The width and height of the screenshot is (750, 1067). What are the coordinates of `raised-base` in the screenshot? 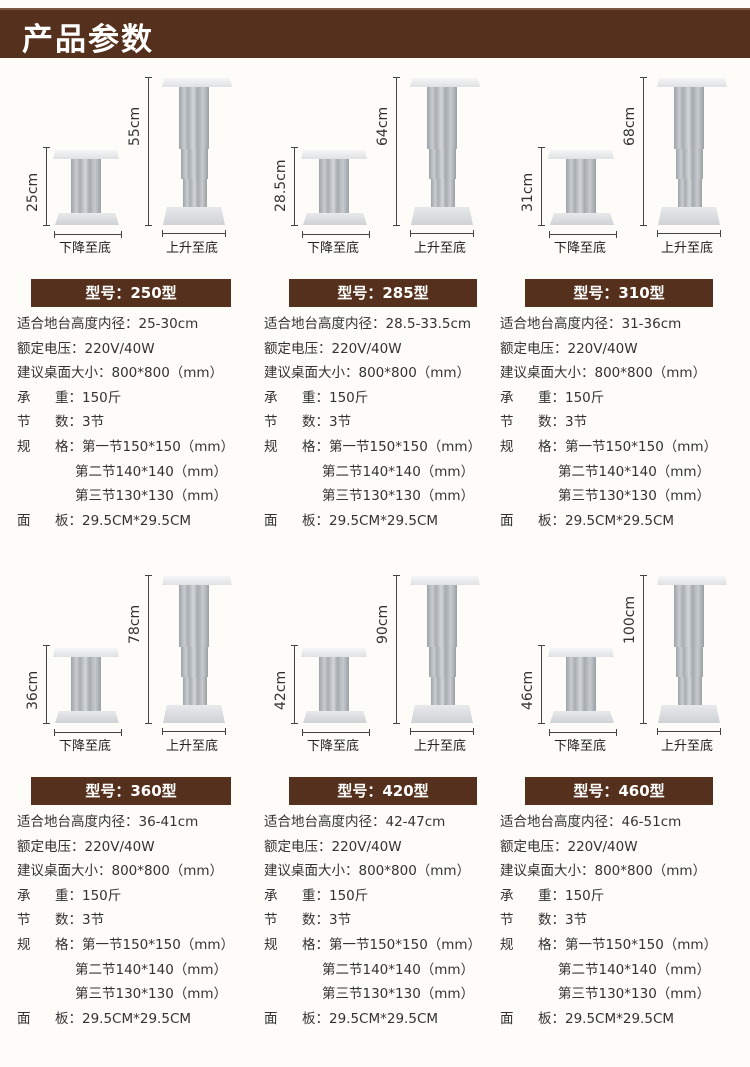 It's located at (194, 216).